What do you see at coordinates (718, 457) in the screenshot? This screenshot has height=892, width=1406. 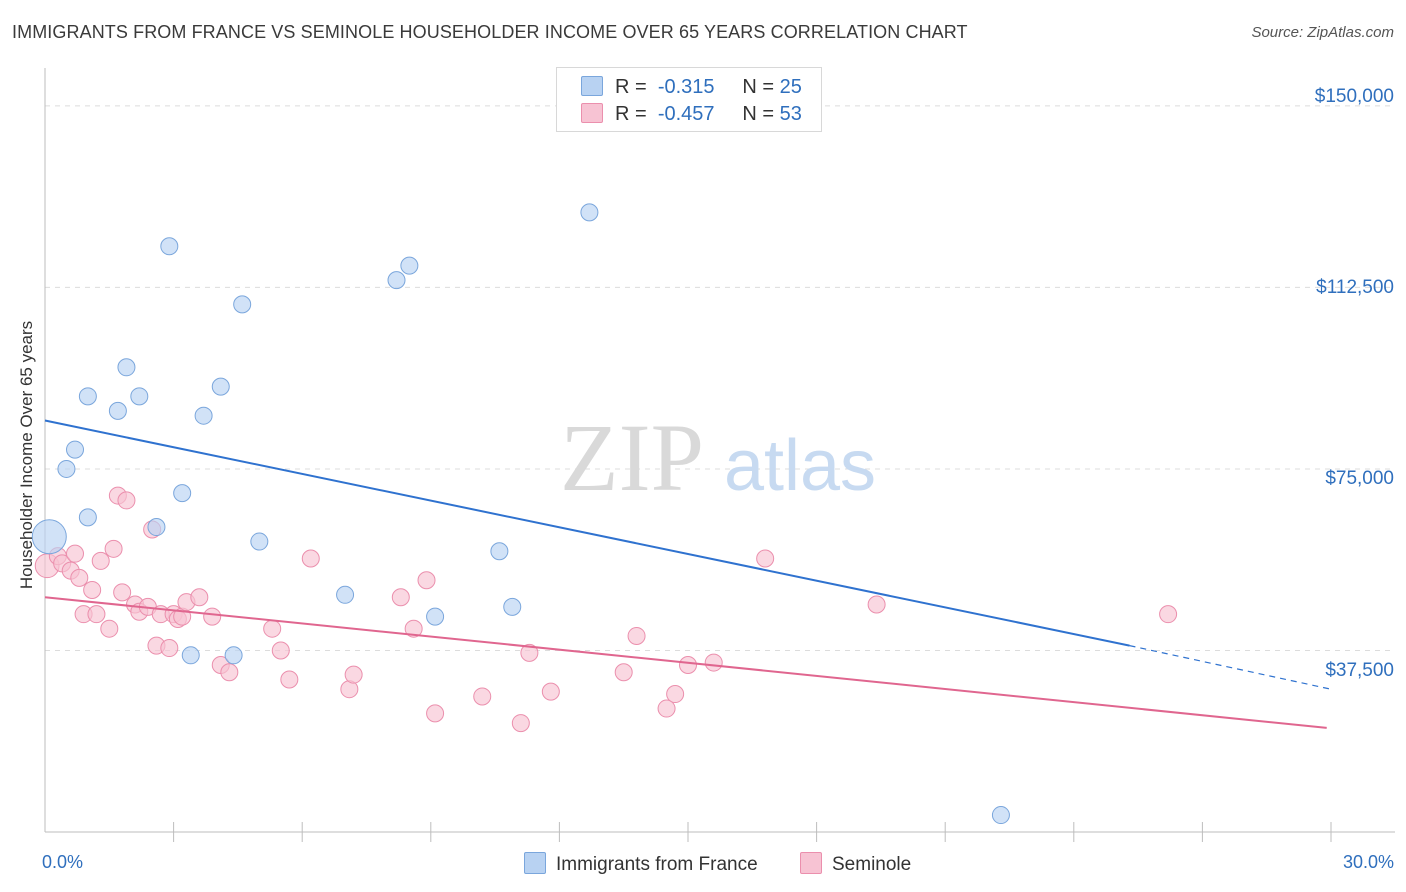 I see `watermark: ZIP atlas` at bounding box center [718, 457].